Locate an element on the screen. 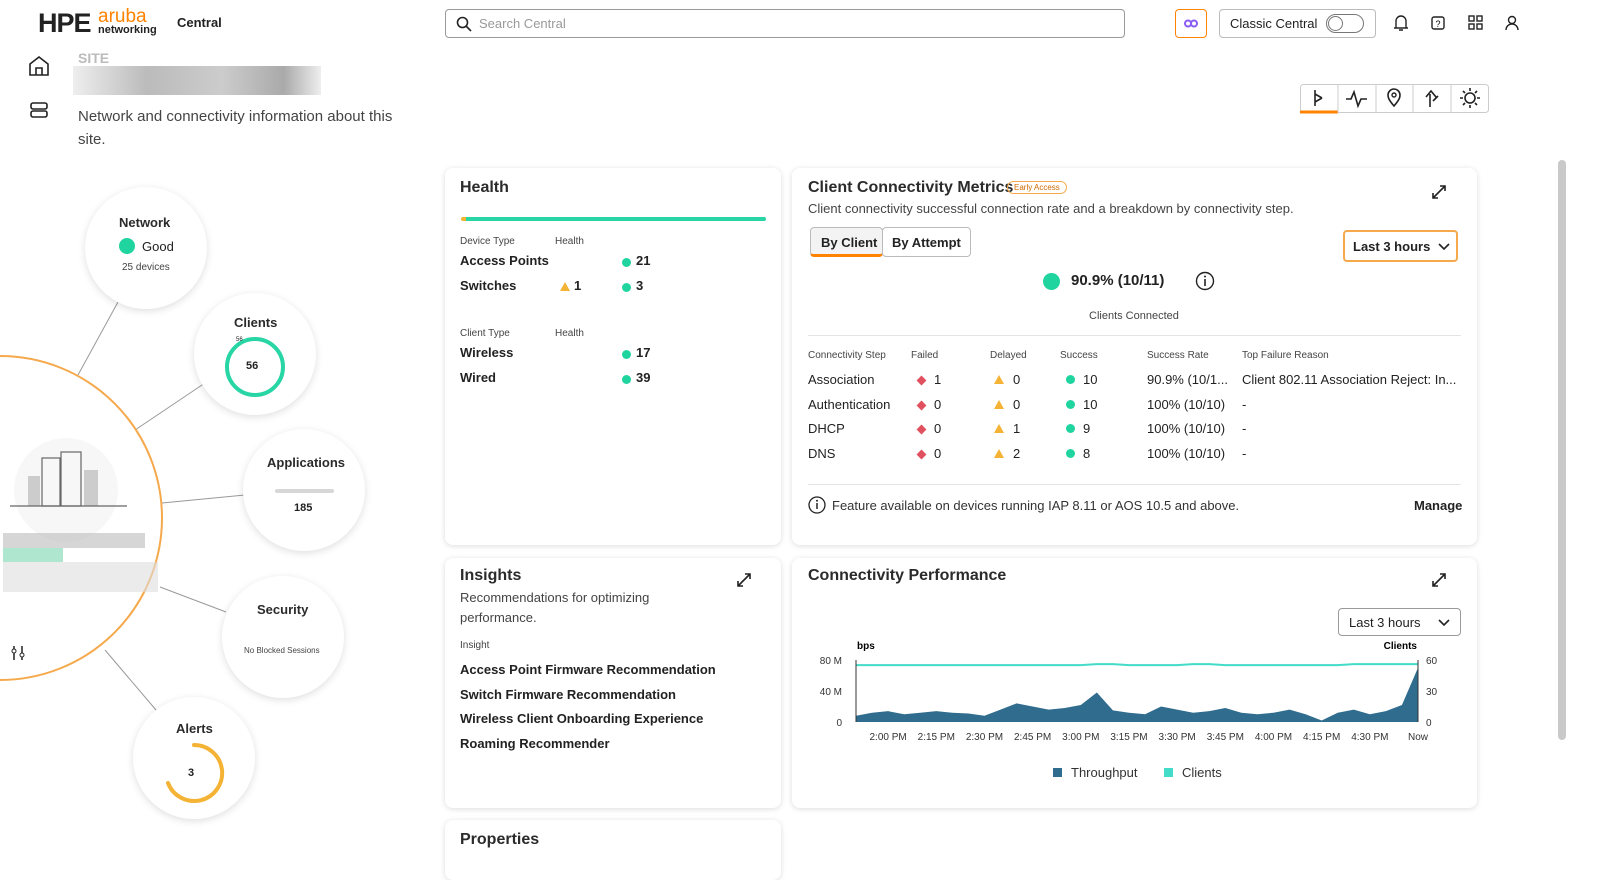  column-header: Success is located at coordinates (1079, 355).